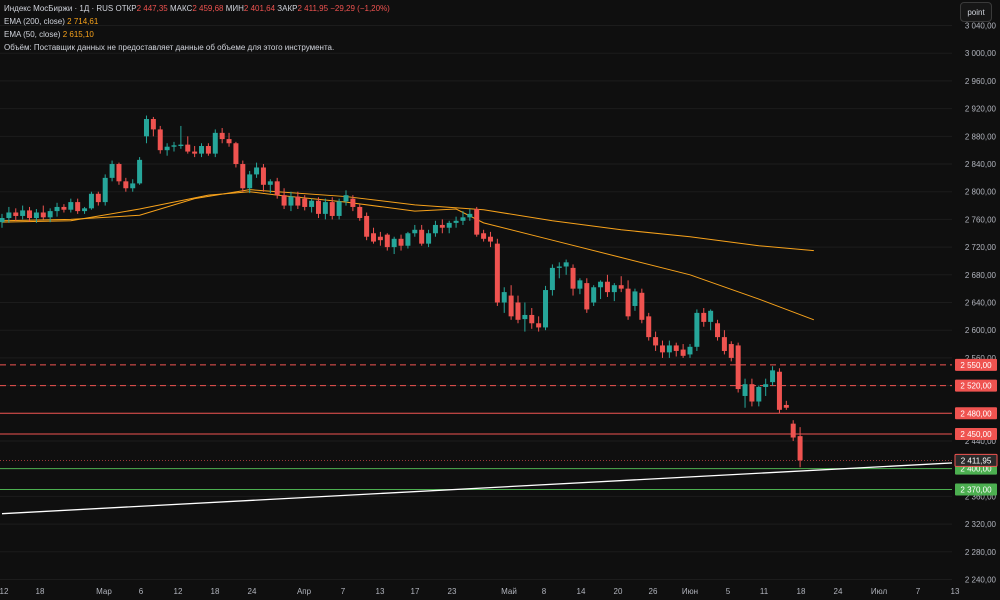 The height and width of the screenshot is (600, 1000). Describe the element at coordinates (581, 591) in the screenshot. I see `x-tick-label: 14` at that location.